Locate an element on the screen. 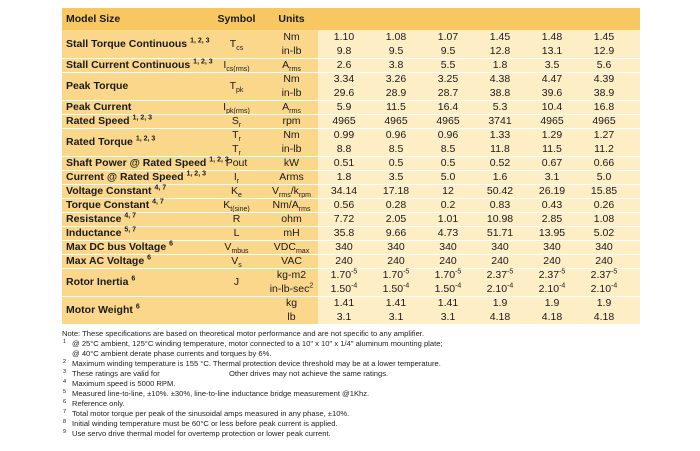  value: 3.1 is located at coordinates (396, 317).